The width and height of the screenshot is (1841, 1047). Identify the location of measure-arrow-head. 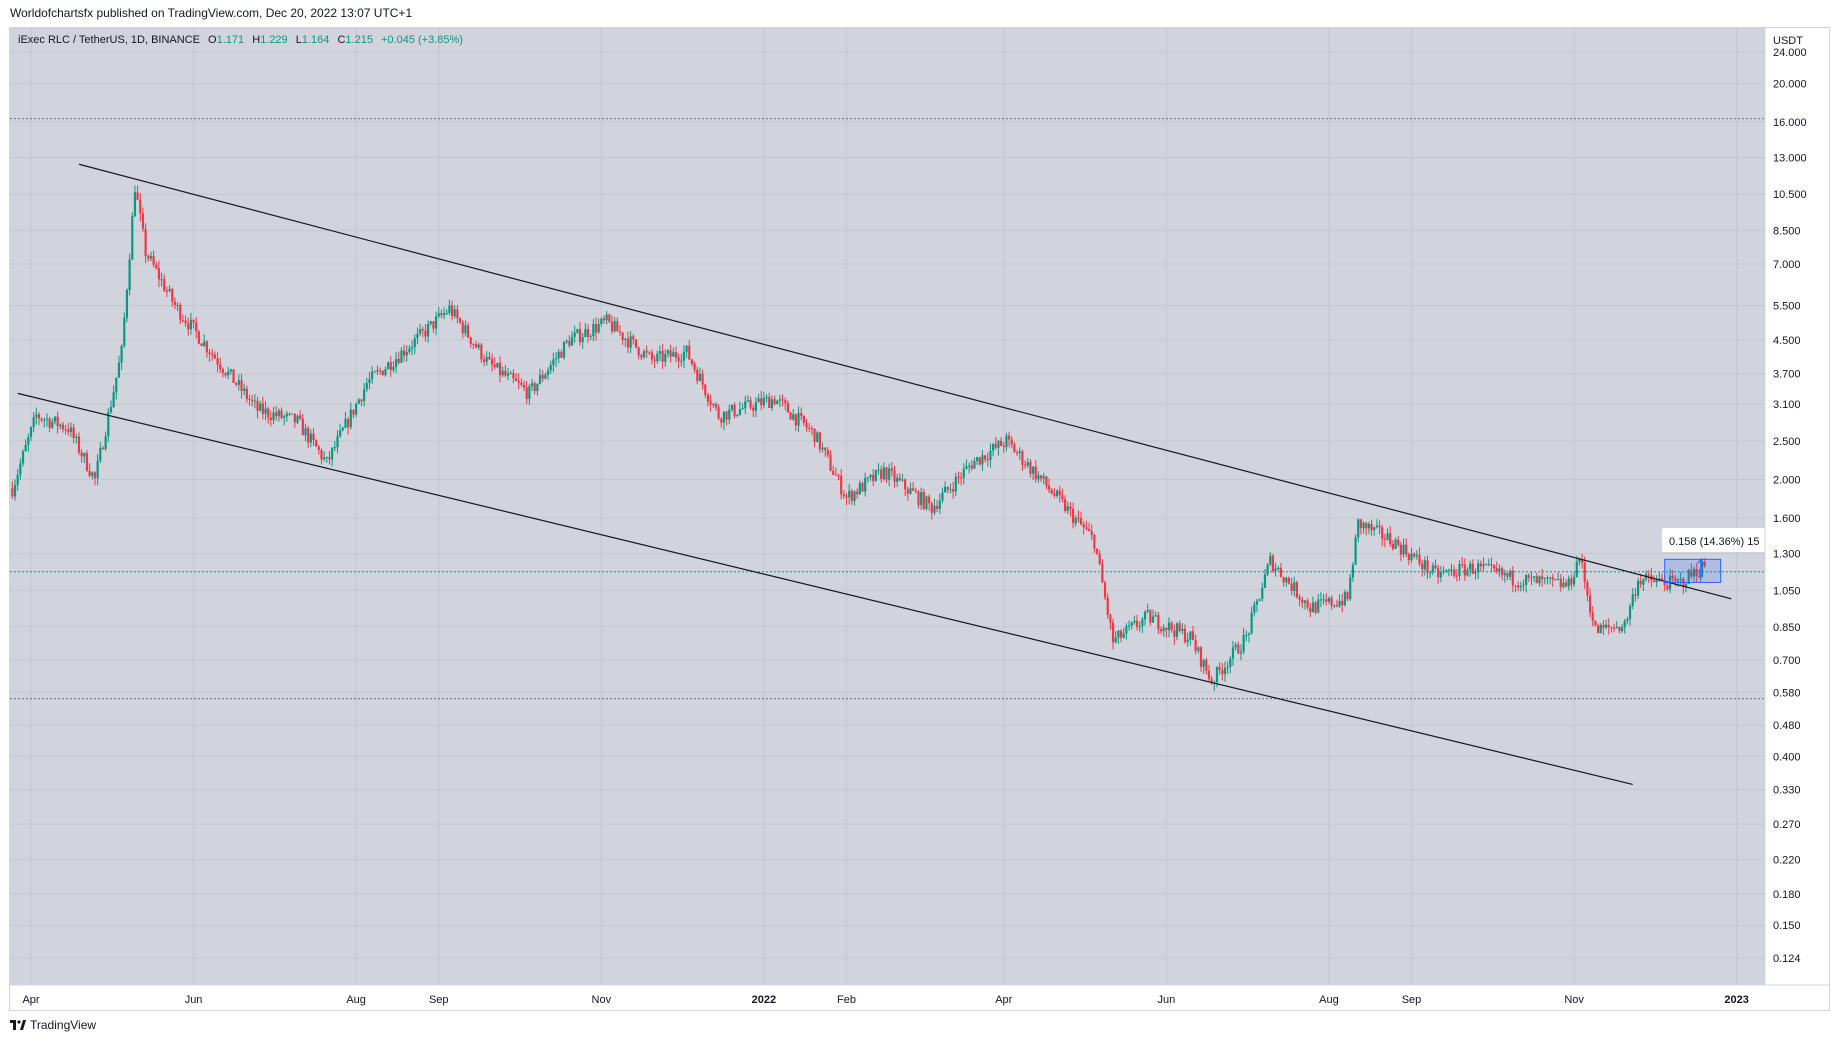
(1701, 561).